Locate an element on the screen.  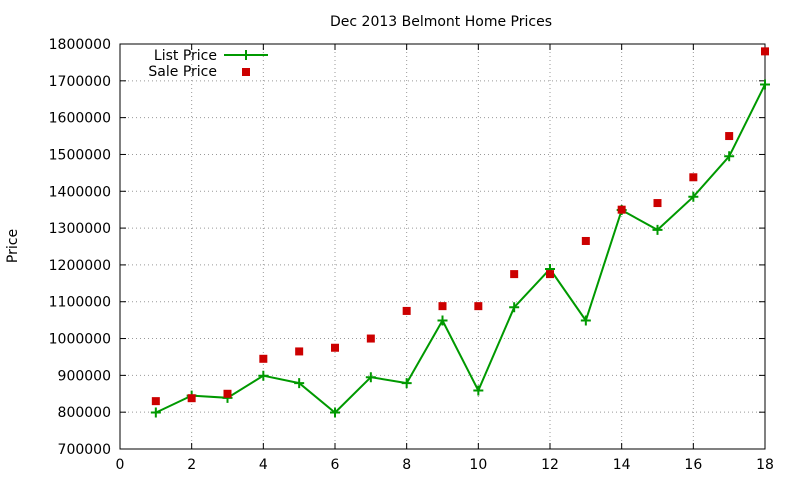
x-tick-label: 14 is located at coordinates (622, 465).